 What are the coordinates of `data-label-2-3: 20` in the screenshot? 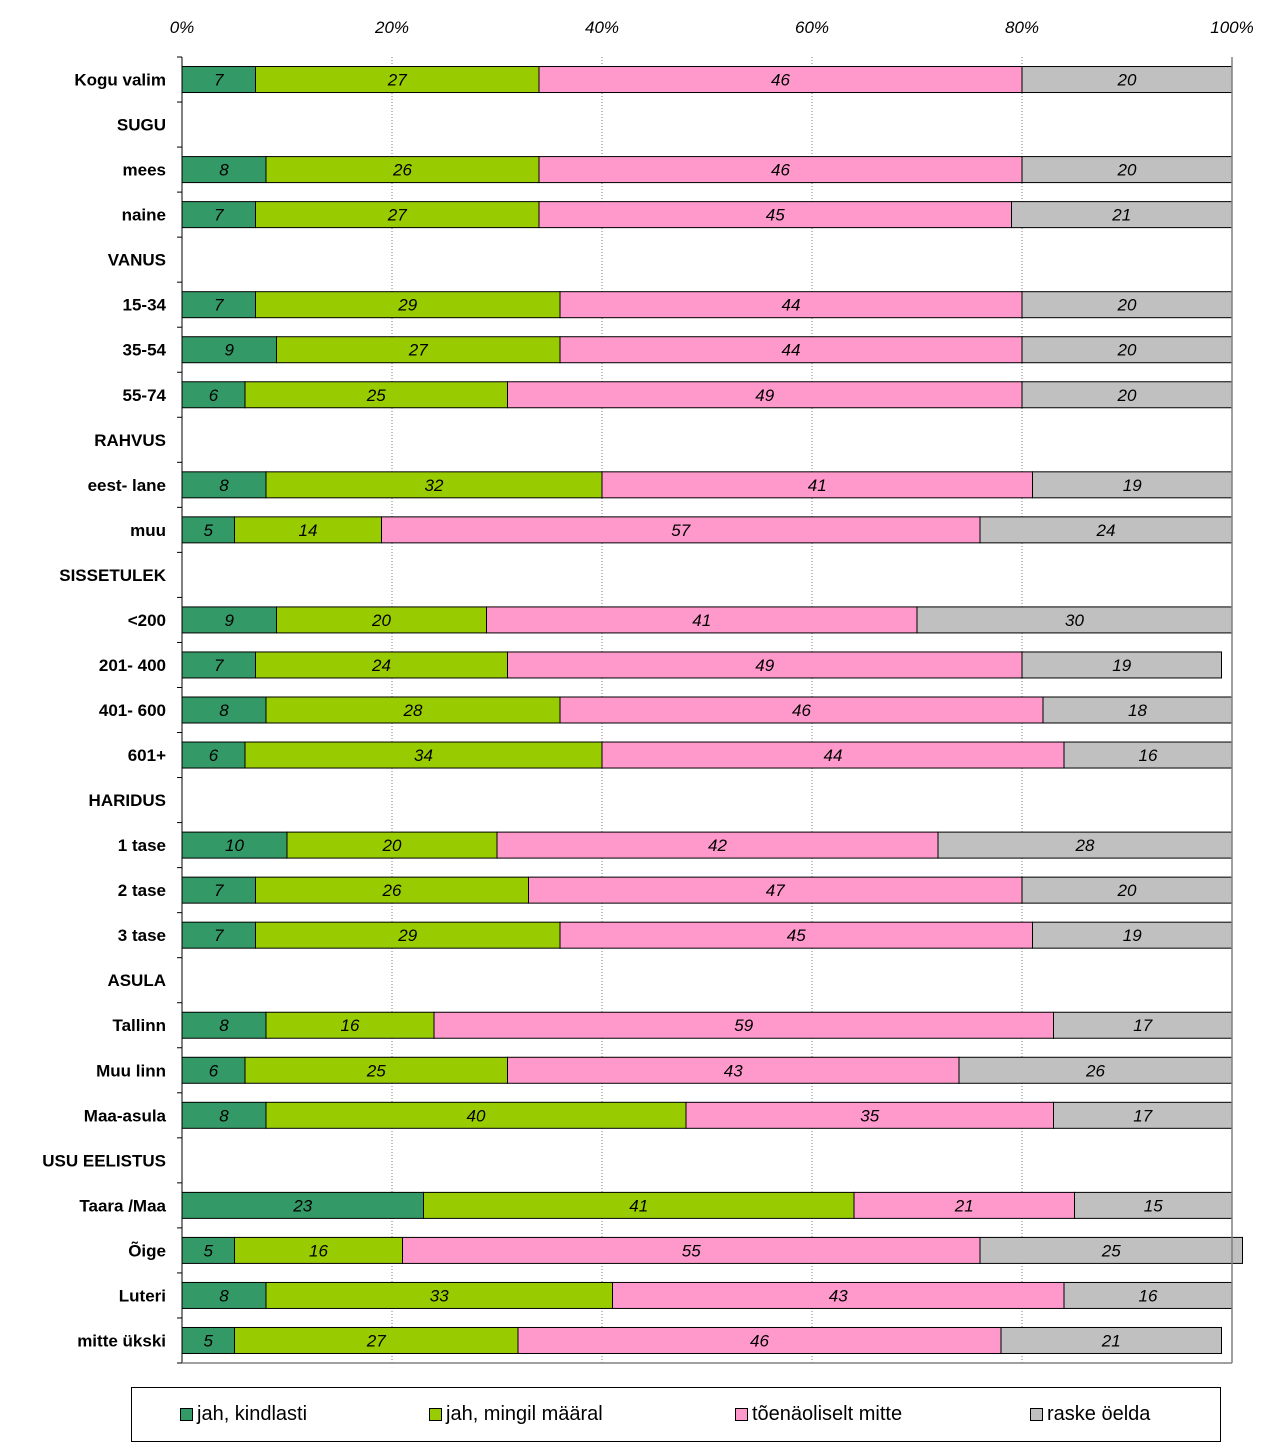 It's located at (1127, 170).